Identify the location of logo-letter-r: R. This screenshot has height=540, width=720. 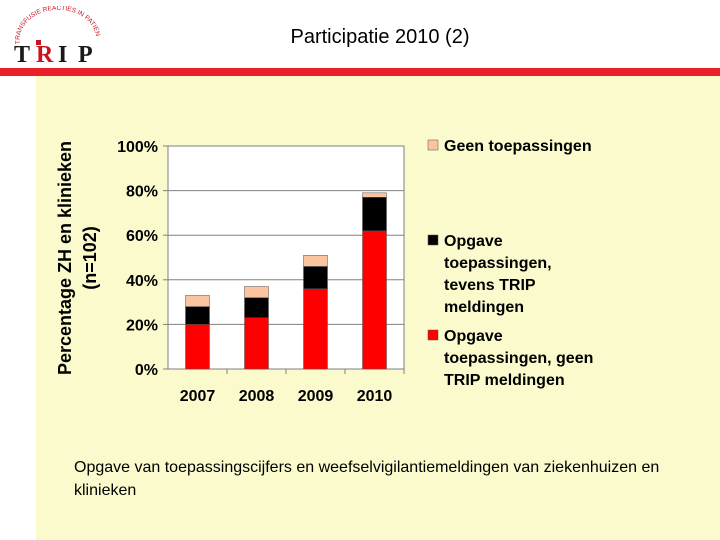
(45, 55).